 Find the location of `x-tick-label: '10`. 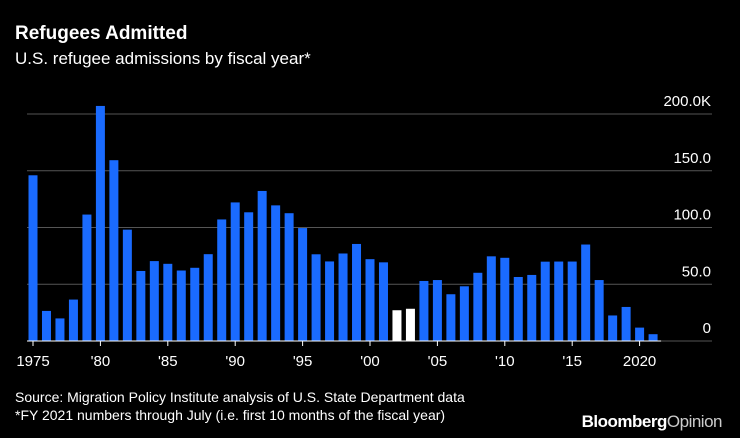

x-tick-label: '10 is located at coordinates (505, 361).